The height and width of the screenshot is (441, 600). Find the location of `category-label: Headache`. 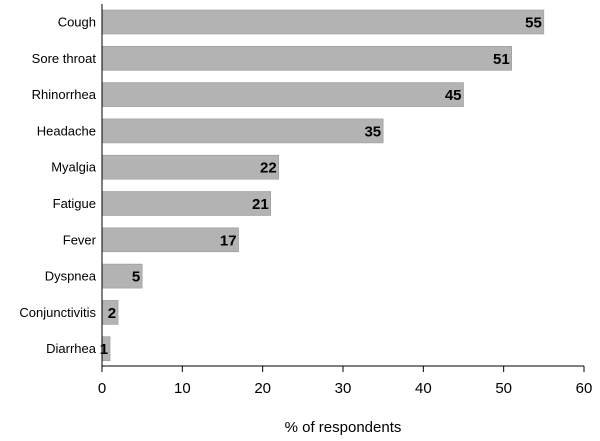

category-label: Headache is located at coordinates (66, 130).